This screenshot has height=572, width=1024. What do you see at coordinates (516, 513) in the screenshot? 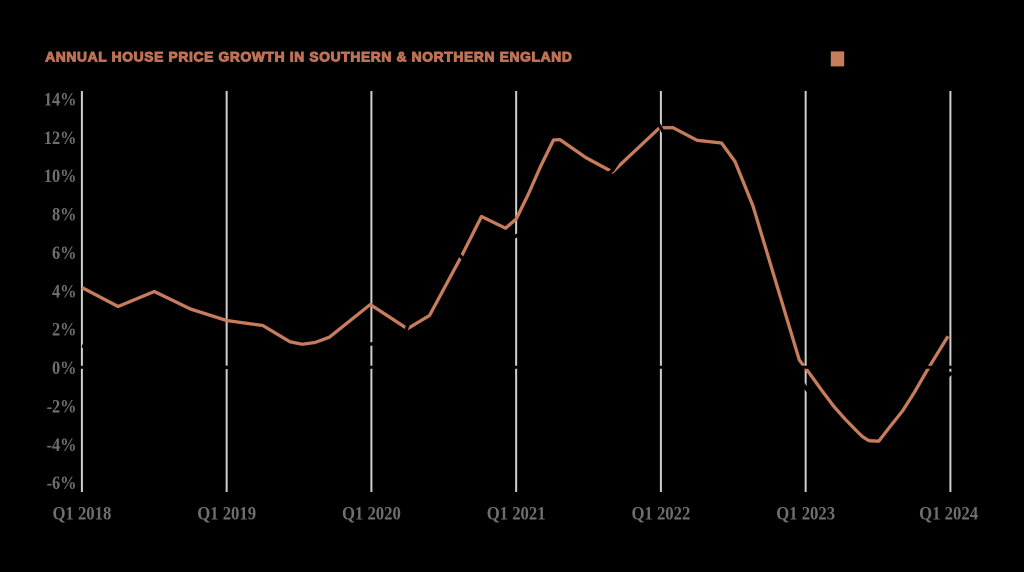
I see `svg-text: Q1 2021` at bounding box center [516, 513].